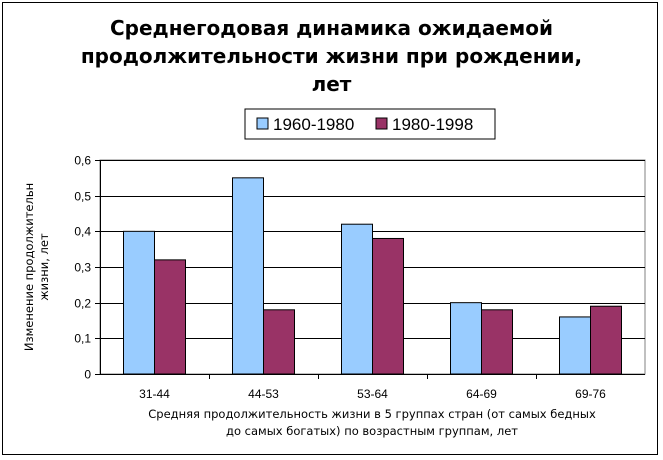 Image resolution: width=663 pixels, height=460 pixels. I want to click on y-tick-label: 0,4, so click(82, 232).